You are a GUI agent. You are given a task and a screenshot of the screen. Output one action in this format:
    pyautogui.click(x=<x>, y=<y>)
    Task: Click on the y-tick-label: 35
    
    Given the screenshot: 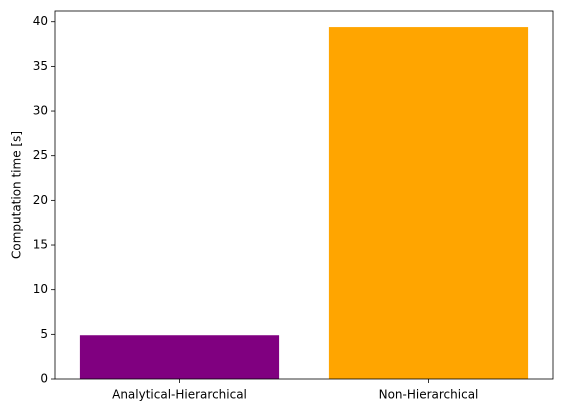 What is the action you would take?
    pyautogui.click(x=40, y=66)
    